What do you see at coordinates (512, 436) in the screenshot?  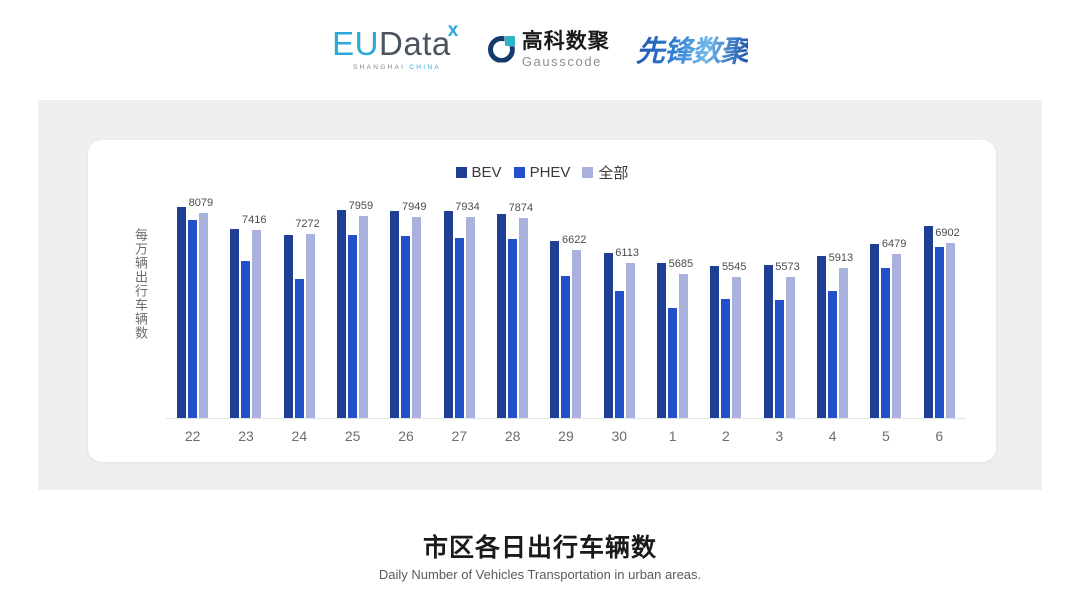 I see `x-tick-label: 28` at bounding box center [512, 436].